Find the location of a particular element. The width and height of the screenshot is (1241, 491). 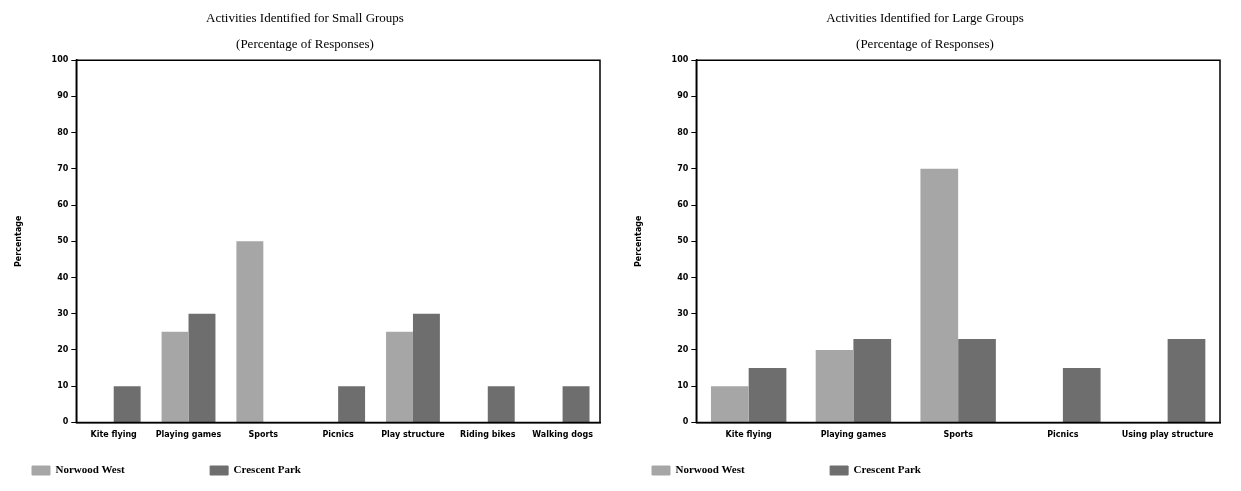

x-tick-label: Walking dogs is located at coordinates (563, 435).